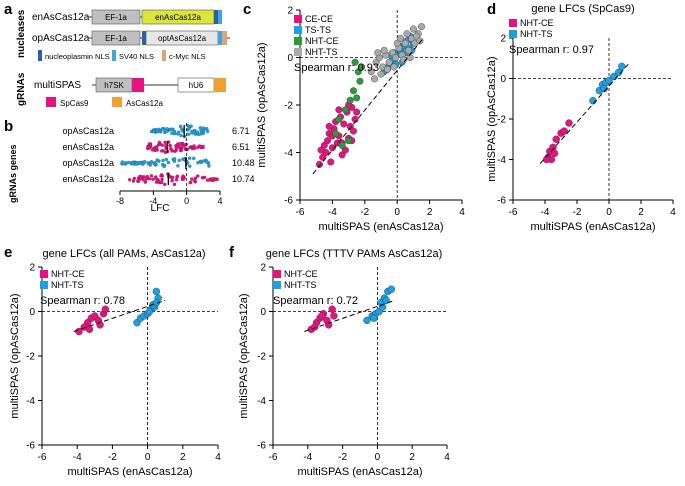 This screenshot has height=486, width=685. Describe the element at coordinates (15, 355) in the screenshot. I see `y-axis-label: multiSPAS (opAsCas12a)` at that location.